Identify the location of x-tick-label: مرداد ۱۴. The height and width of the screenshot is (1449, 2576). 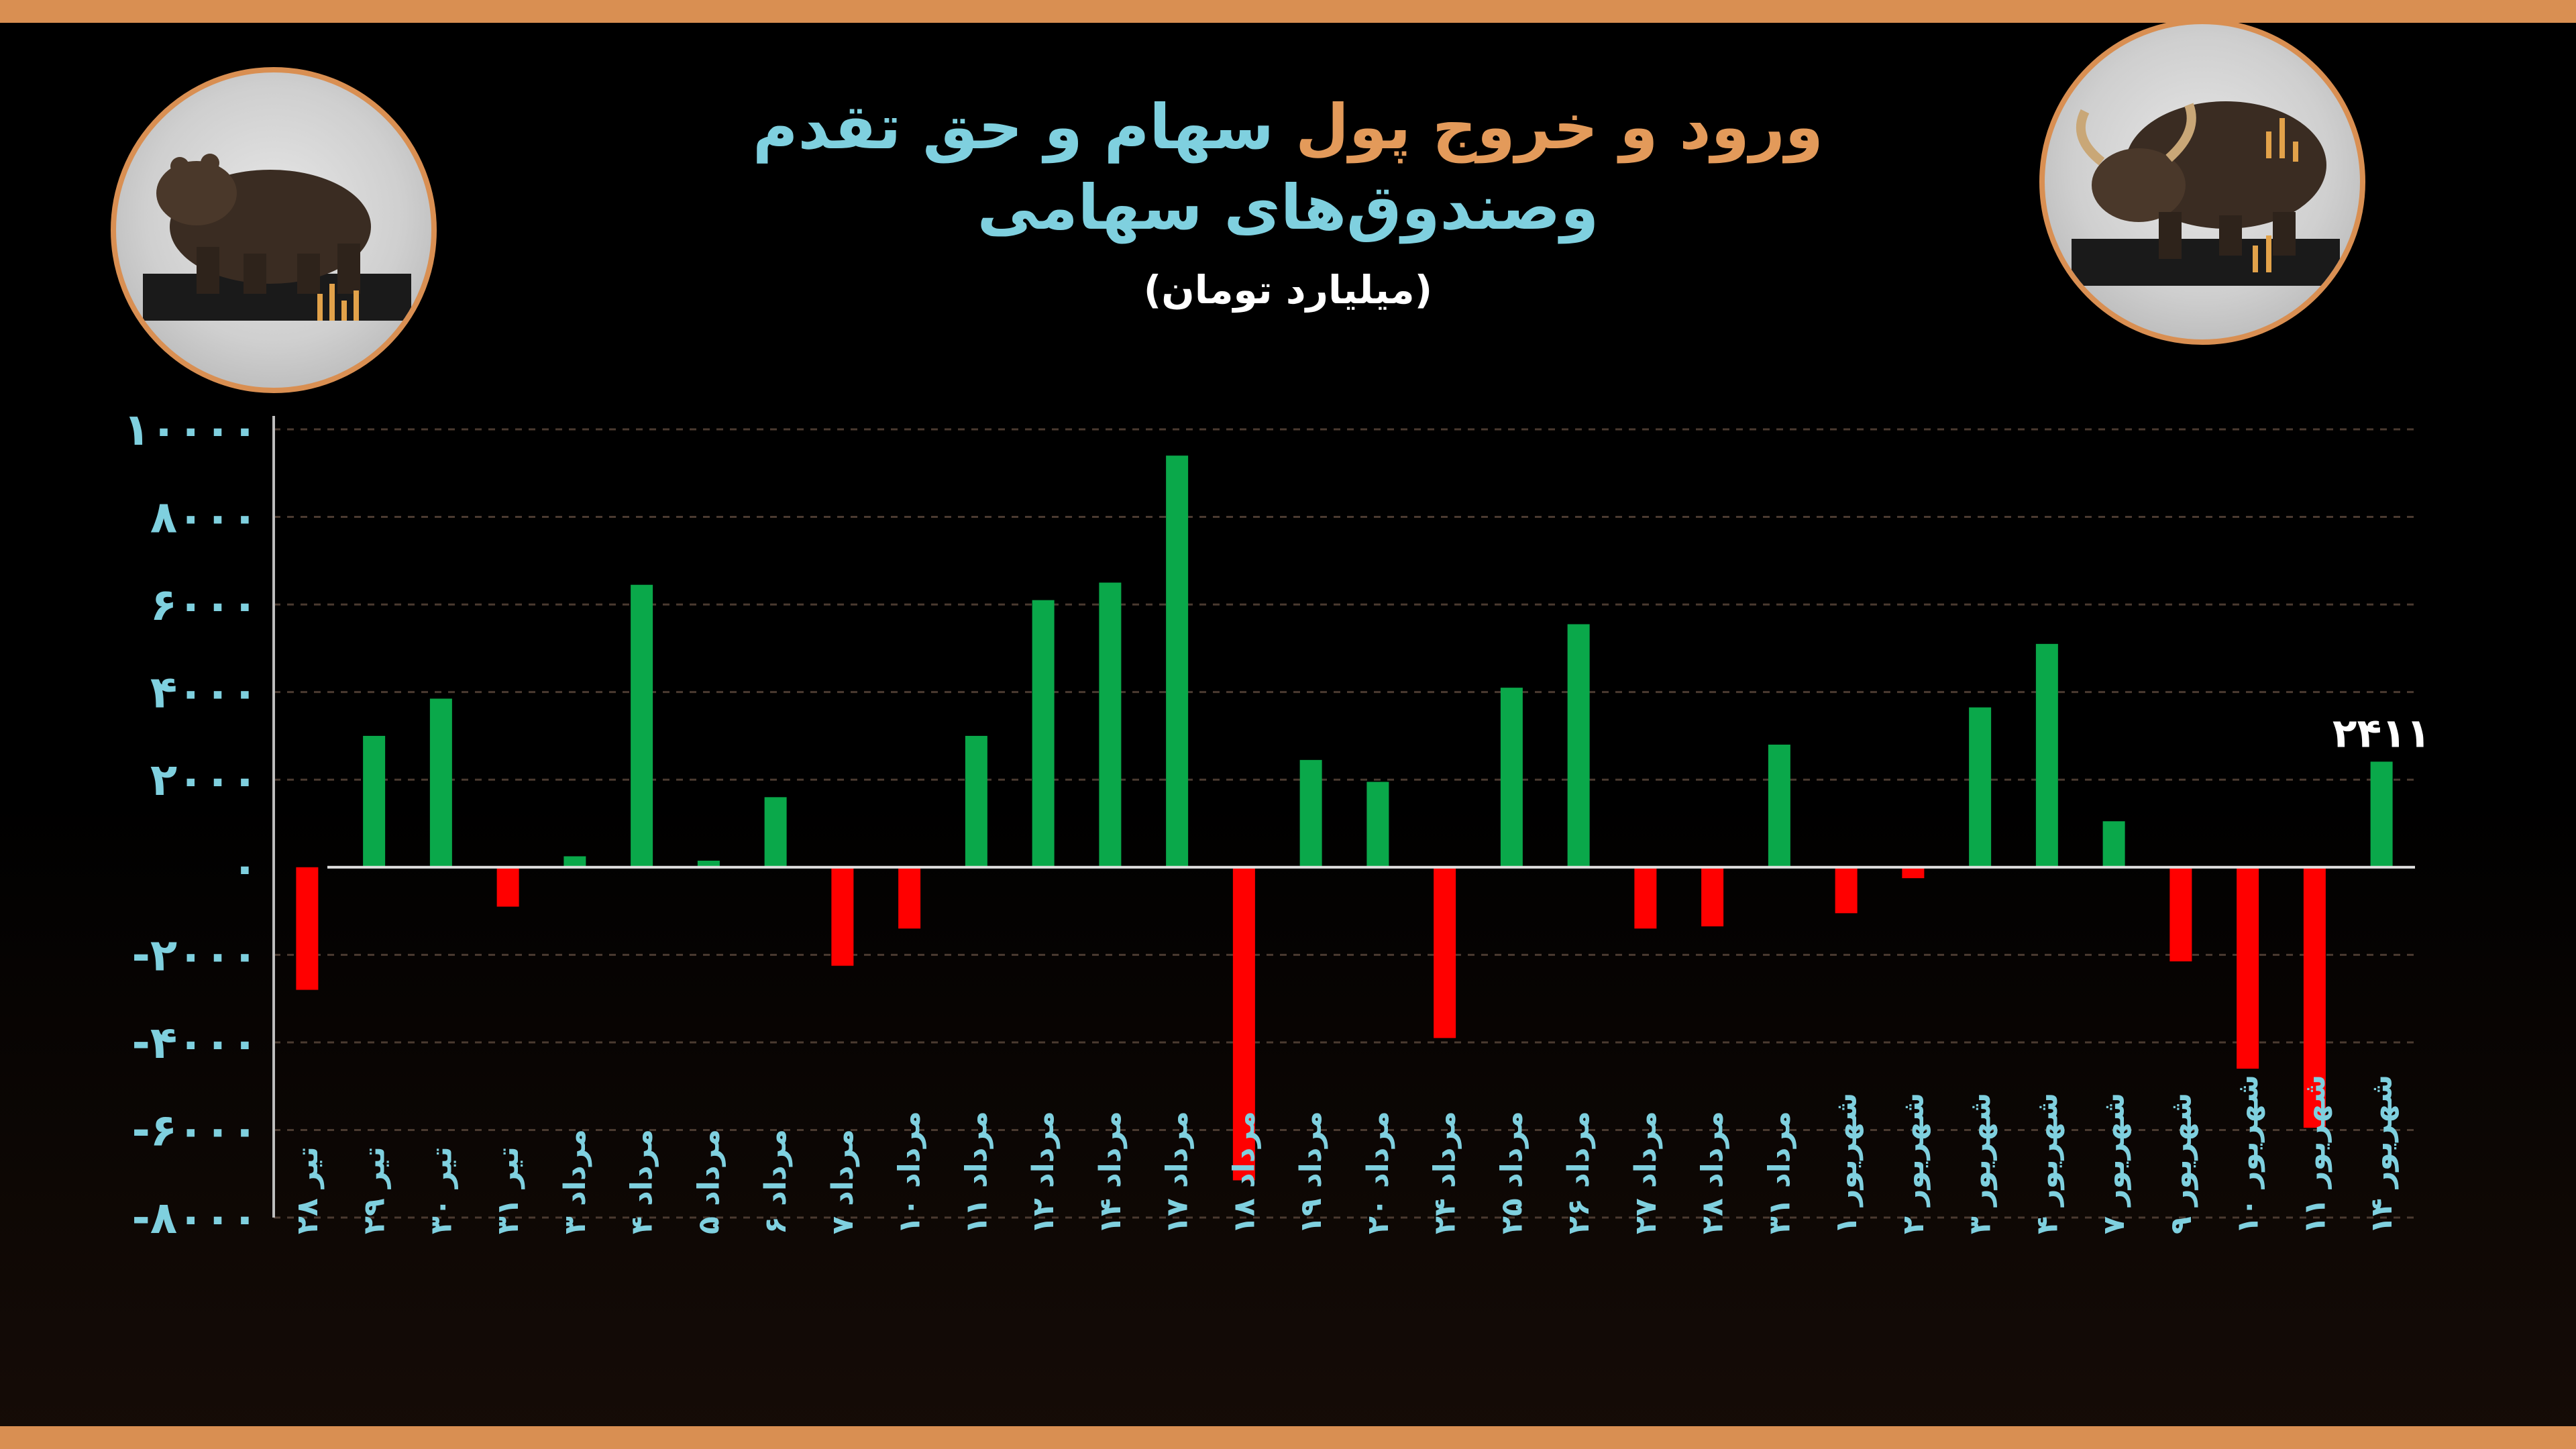
(1110, 1172).